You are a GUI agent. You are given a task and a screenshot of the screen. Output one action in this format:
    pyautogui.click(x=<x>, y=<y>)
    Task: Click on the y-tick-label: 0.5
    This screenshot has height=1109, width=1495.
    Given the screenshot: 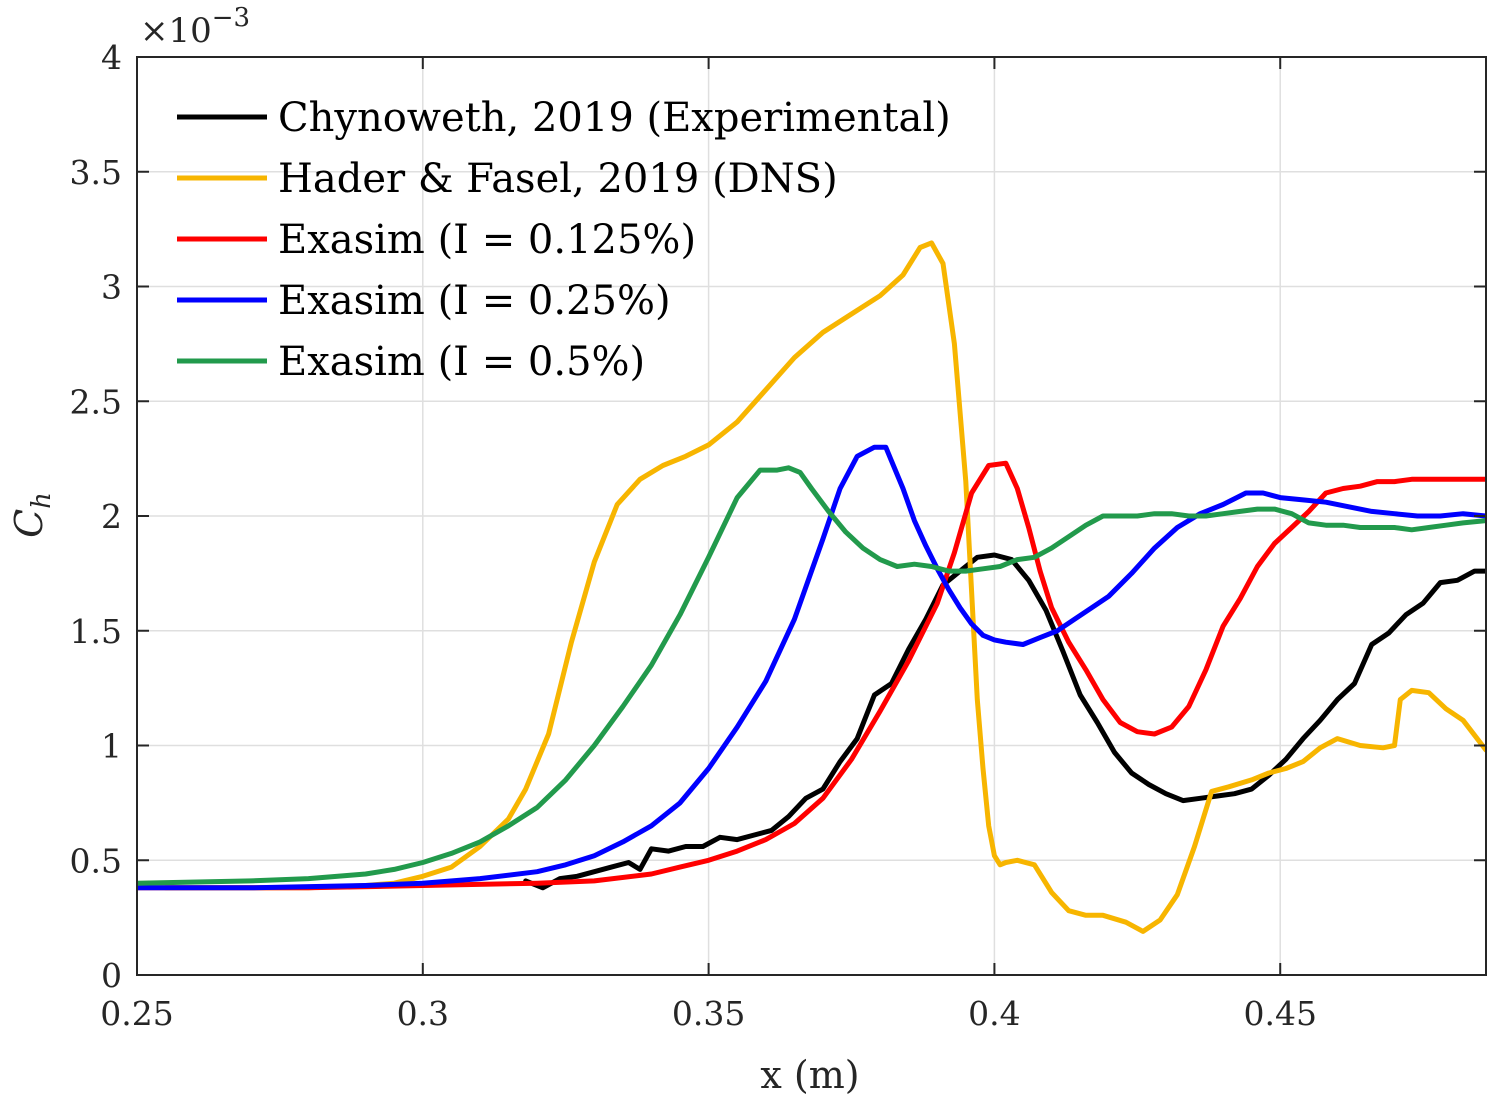 What is the action you would take?
    pyautogui.click(x=96, y=860)
    